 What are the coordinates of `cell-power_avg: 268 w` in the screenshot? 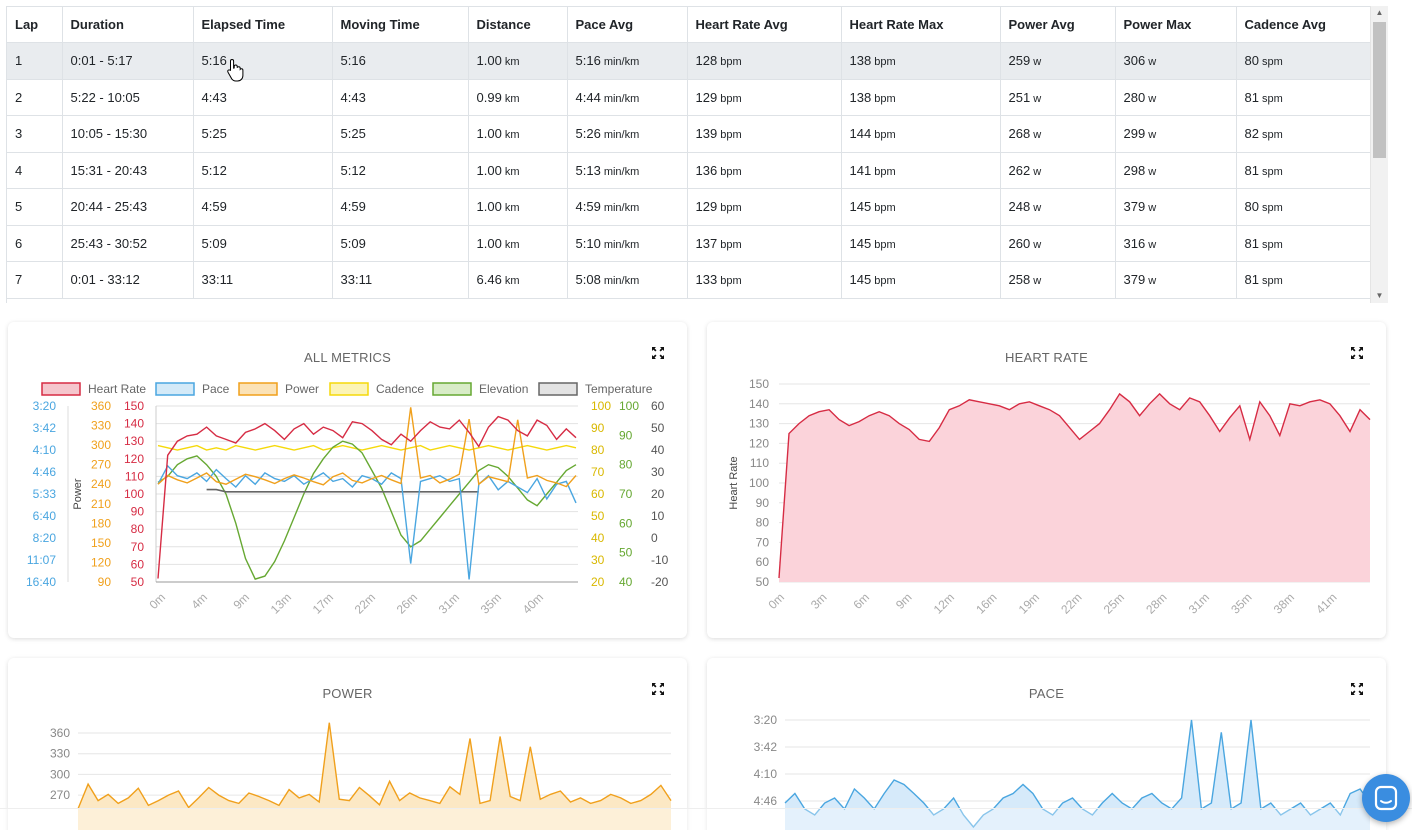 It's located at (1058, 134).